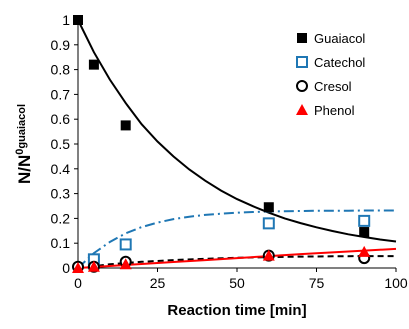 The width and height of the screenshot is (409, 329). I want to click on legend-marker-guaiacol, so click(302, 38).